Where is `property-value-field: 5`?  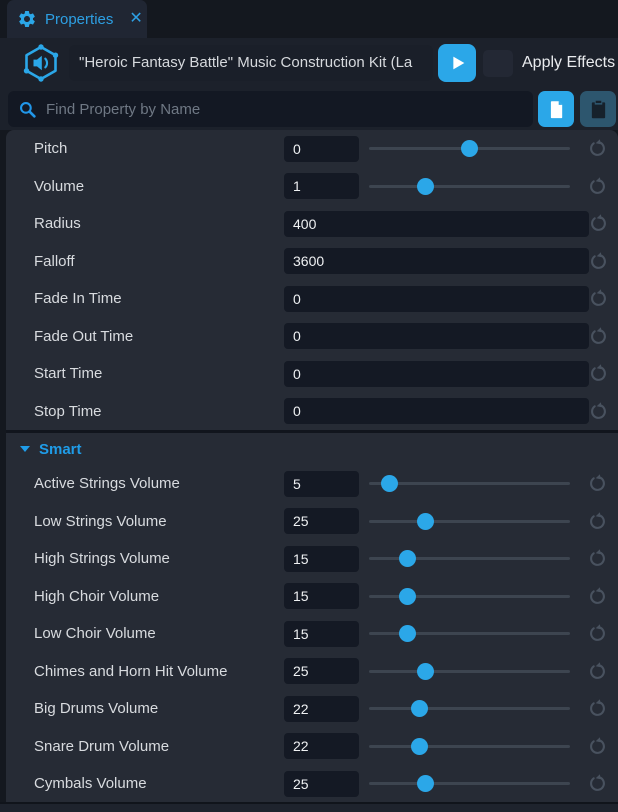 property-value-field: 5 is located at coordinates (321, 483).